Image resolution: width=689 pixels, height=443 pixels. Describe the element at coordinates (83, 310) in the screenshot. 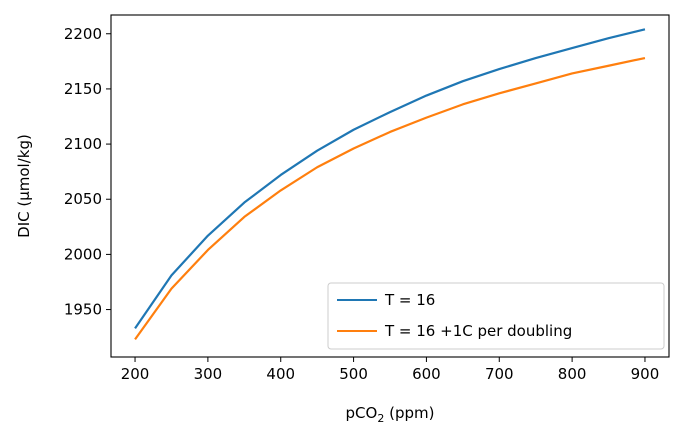

I see `y-tick-label: 1950` at that location.